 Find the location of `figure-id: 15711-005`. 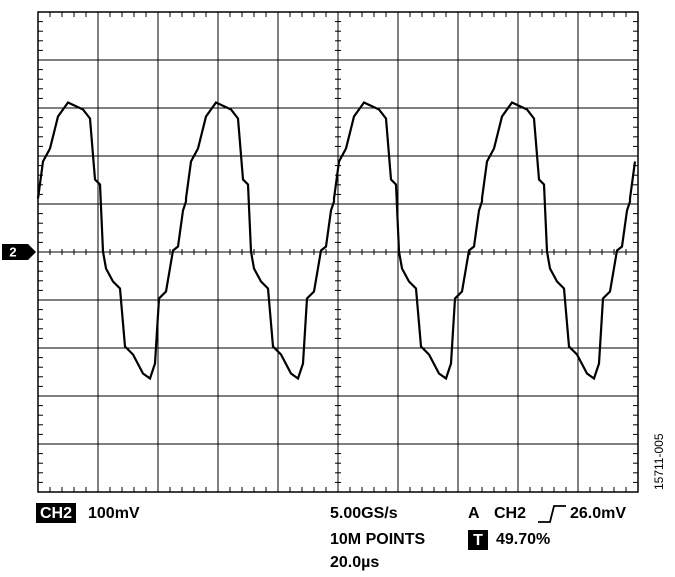

figure-id: 15711-005 is located at coordinates (659, 461).